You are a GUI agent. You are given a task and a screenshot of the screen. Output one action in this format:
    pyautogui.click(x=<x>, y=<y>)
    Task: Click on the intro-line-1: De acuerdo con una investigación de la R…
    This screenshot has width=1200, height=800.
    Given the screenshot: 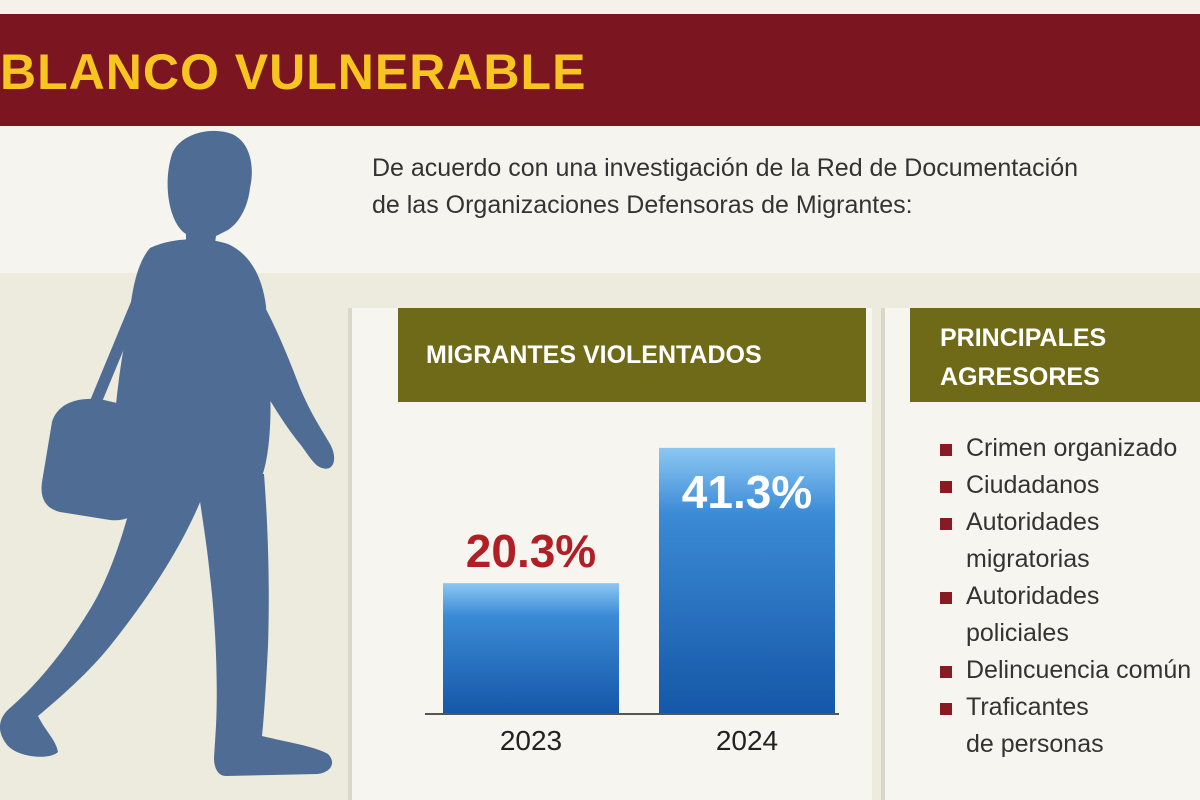 What is the action you would take?
    pyautogui.click(x=725, y=168)
    